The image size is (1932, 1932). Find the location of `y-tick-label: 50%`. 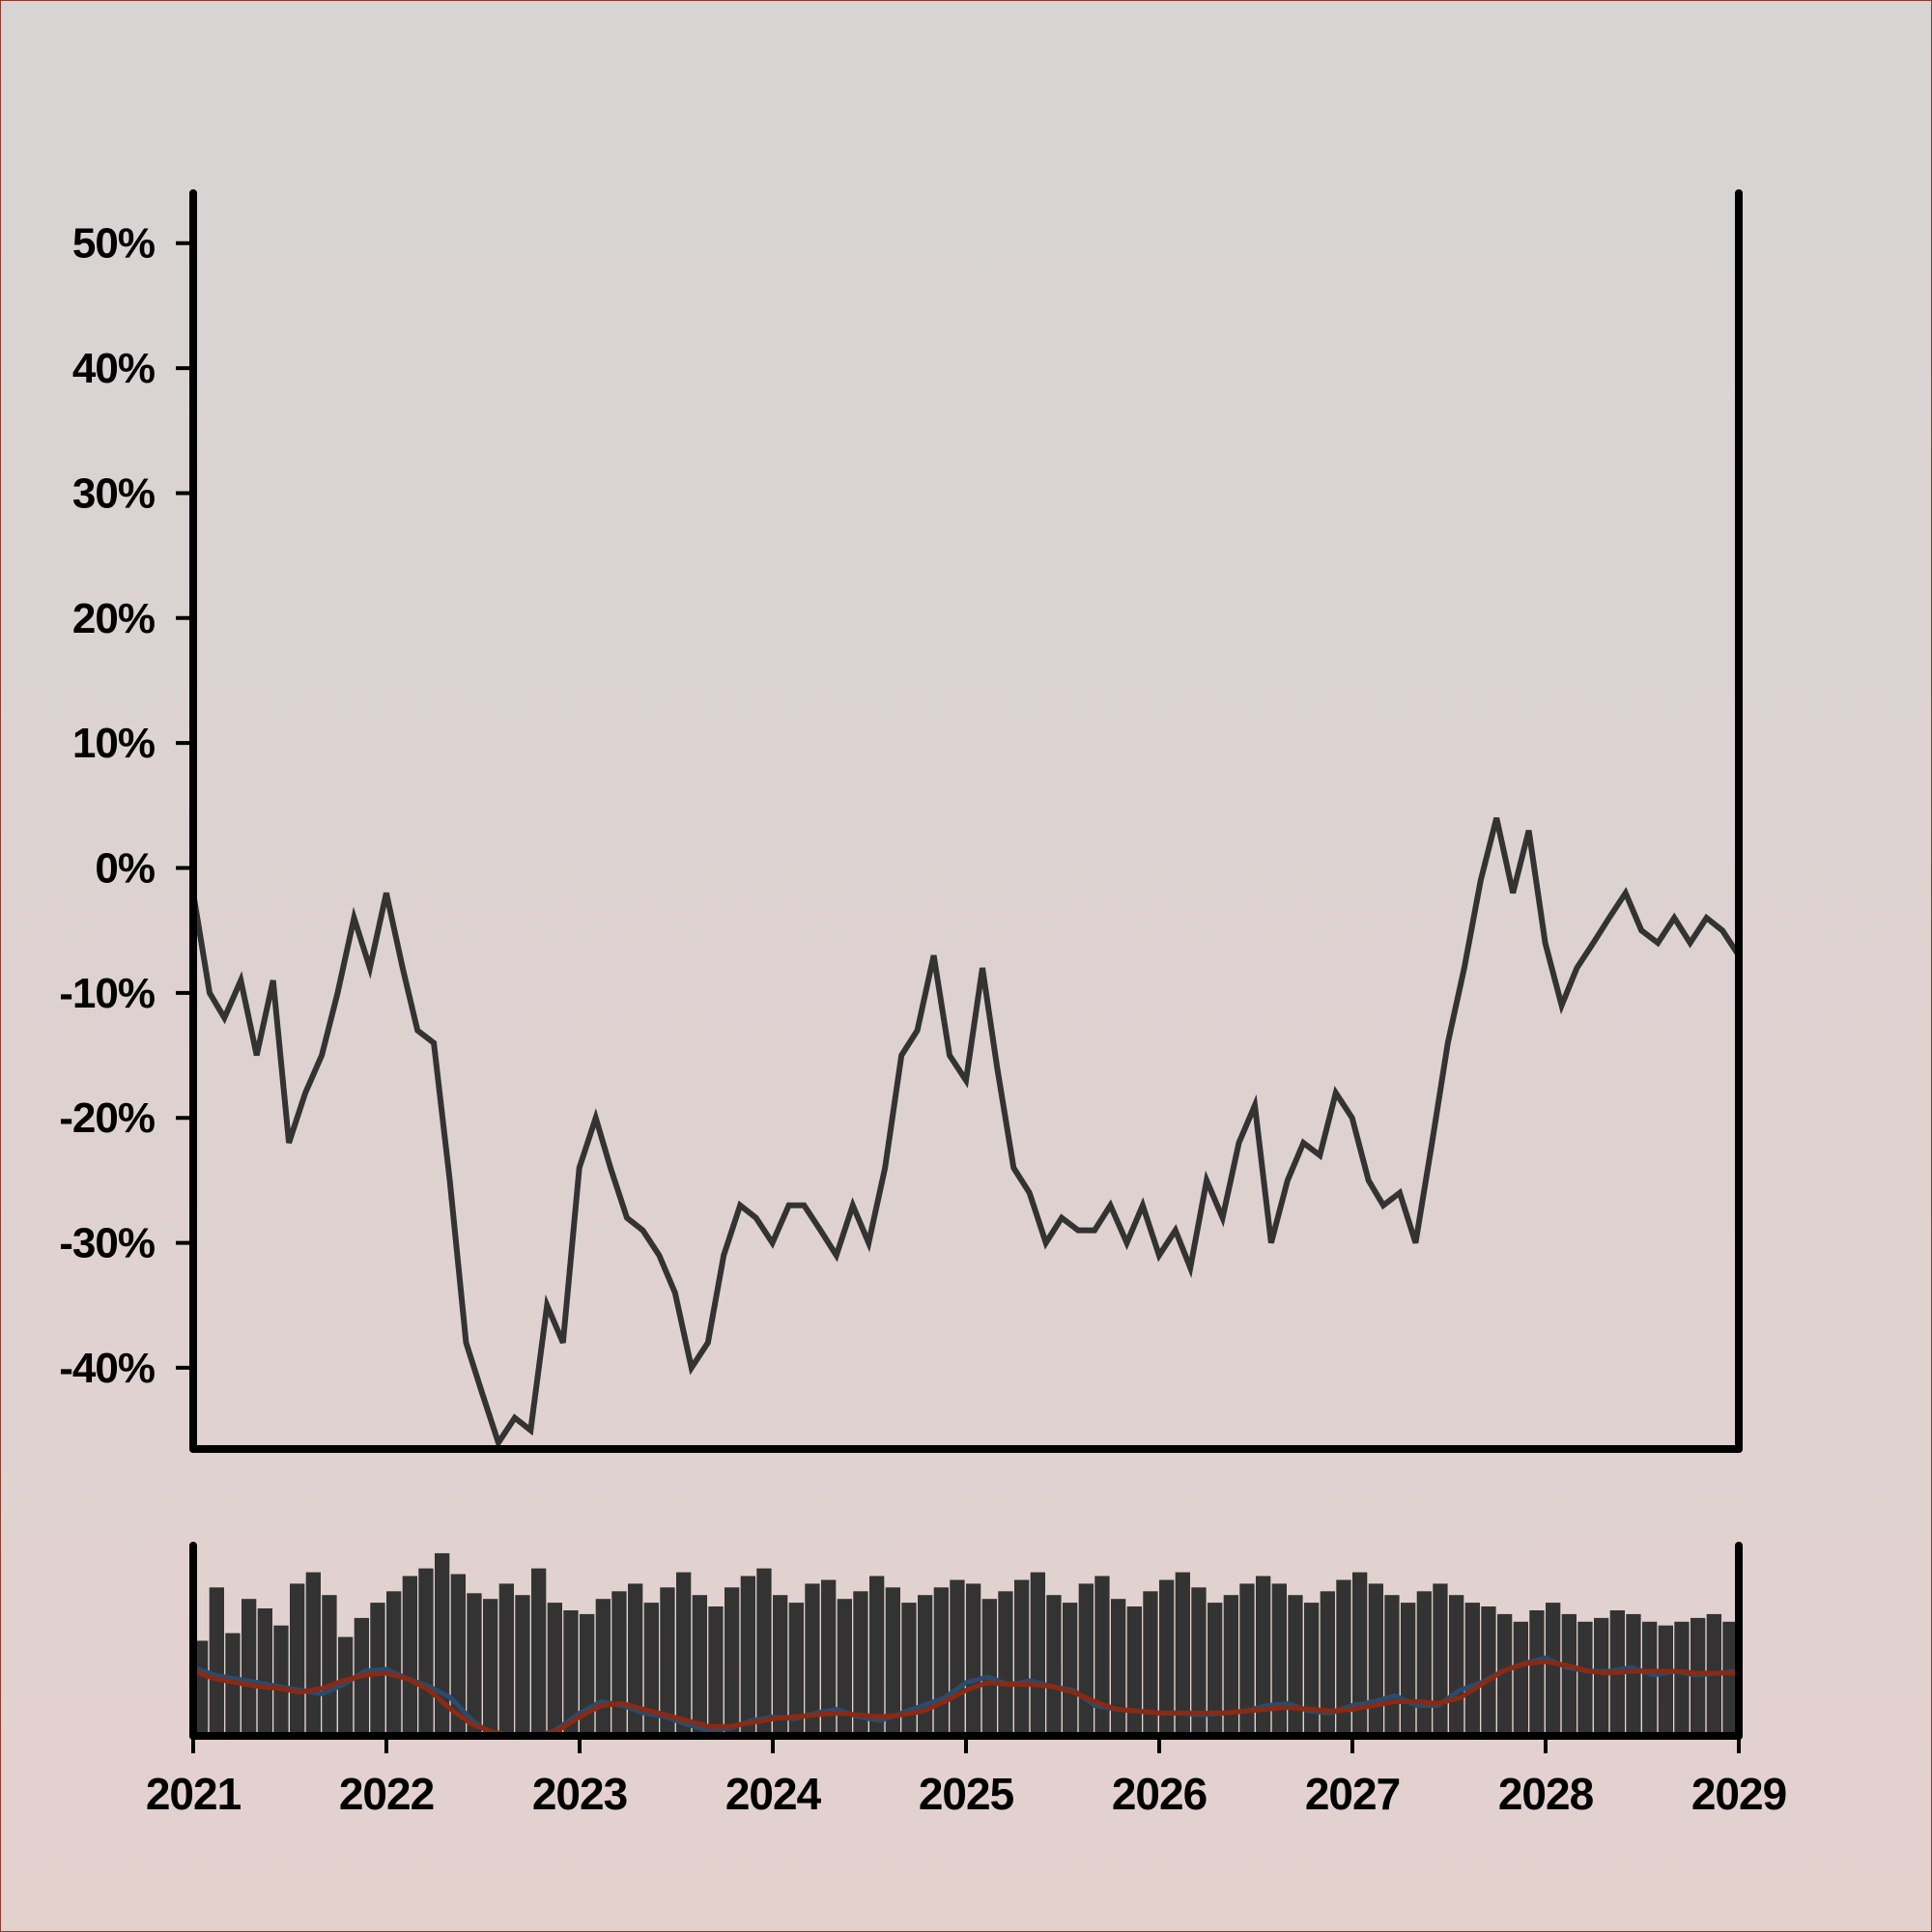

y-tick-label: 50% is located at coordinates (113, 244).